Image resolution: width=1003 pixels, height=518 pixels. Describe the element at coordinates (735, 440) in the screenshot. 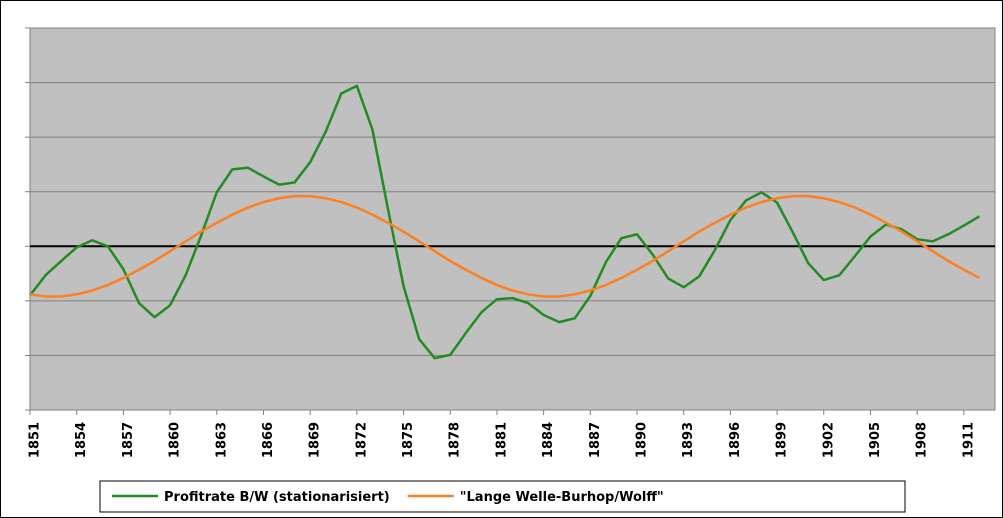

I see `x-tick-label: 1896` at that location.